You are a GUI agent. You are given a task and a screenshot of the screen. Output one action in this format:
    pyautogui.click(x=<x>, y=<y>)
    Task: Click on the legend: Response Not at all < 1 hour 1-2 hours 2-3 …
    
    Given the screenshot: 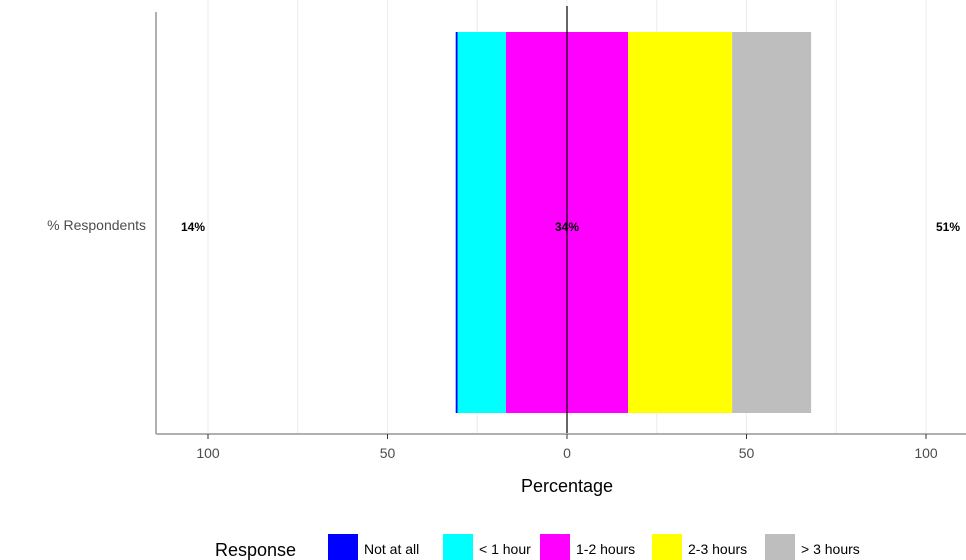 What is the action you would take?
    pyautogui.click(x=537, y=547)
    